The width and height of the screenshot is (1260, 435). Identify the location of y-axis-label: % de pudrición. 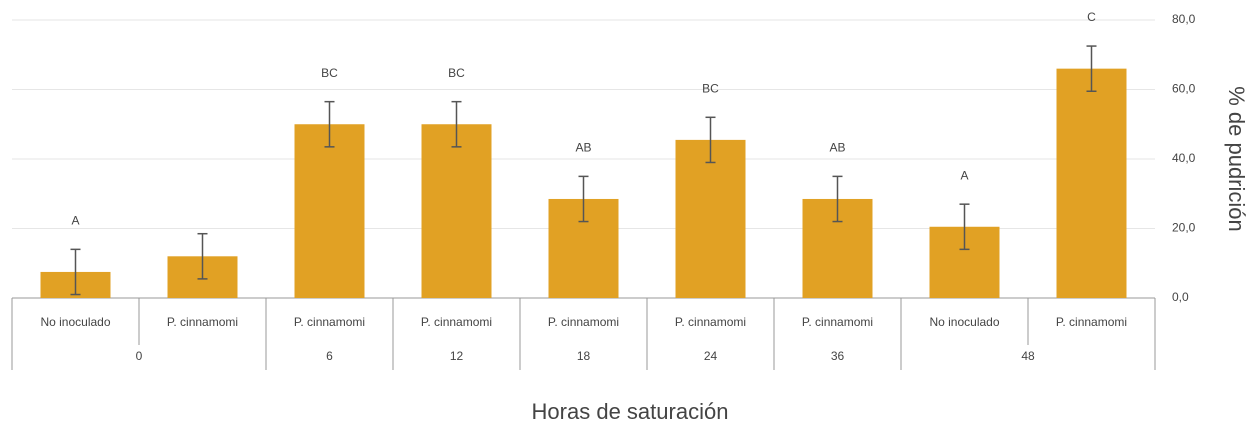
(1236, 159).